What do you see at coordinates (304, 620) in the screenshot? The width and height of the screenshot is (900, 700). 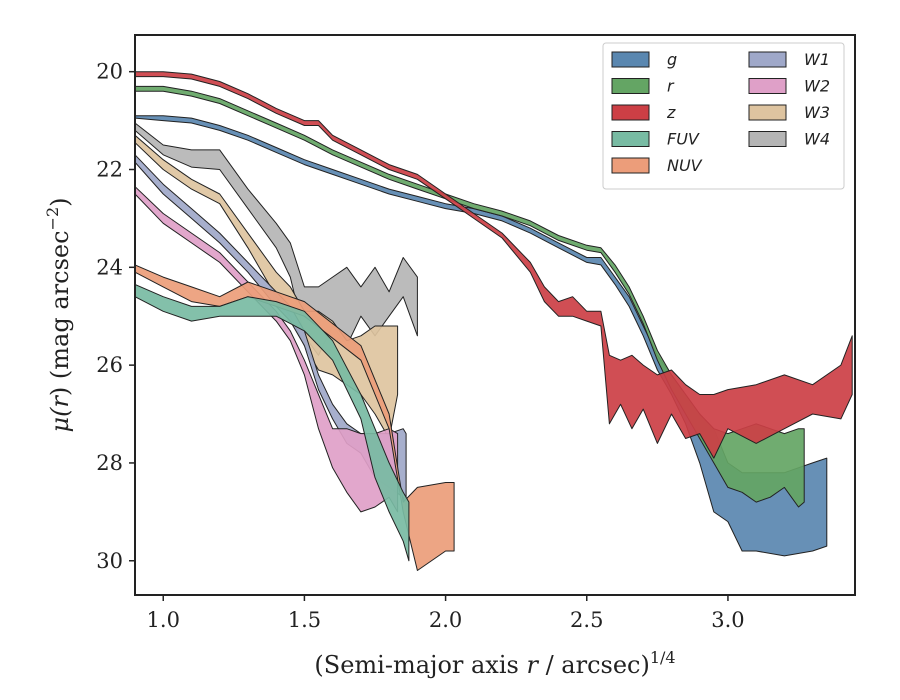 I see `x-tick-label: 1.5` at bounding box center [304, 620].